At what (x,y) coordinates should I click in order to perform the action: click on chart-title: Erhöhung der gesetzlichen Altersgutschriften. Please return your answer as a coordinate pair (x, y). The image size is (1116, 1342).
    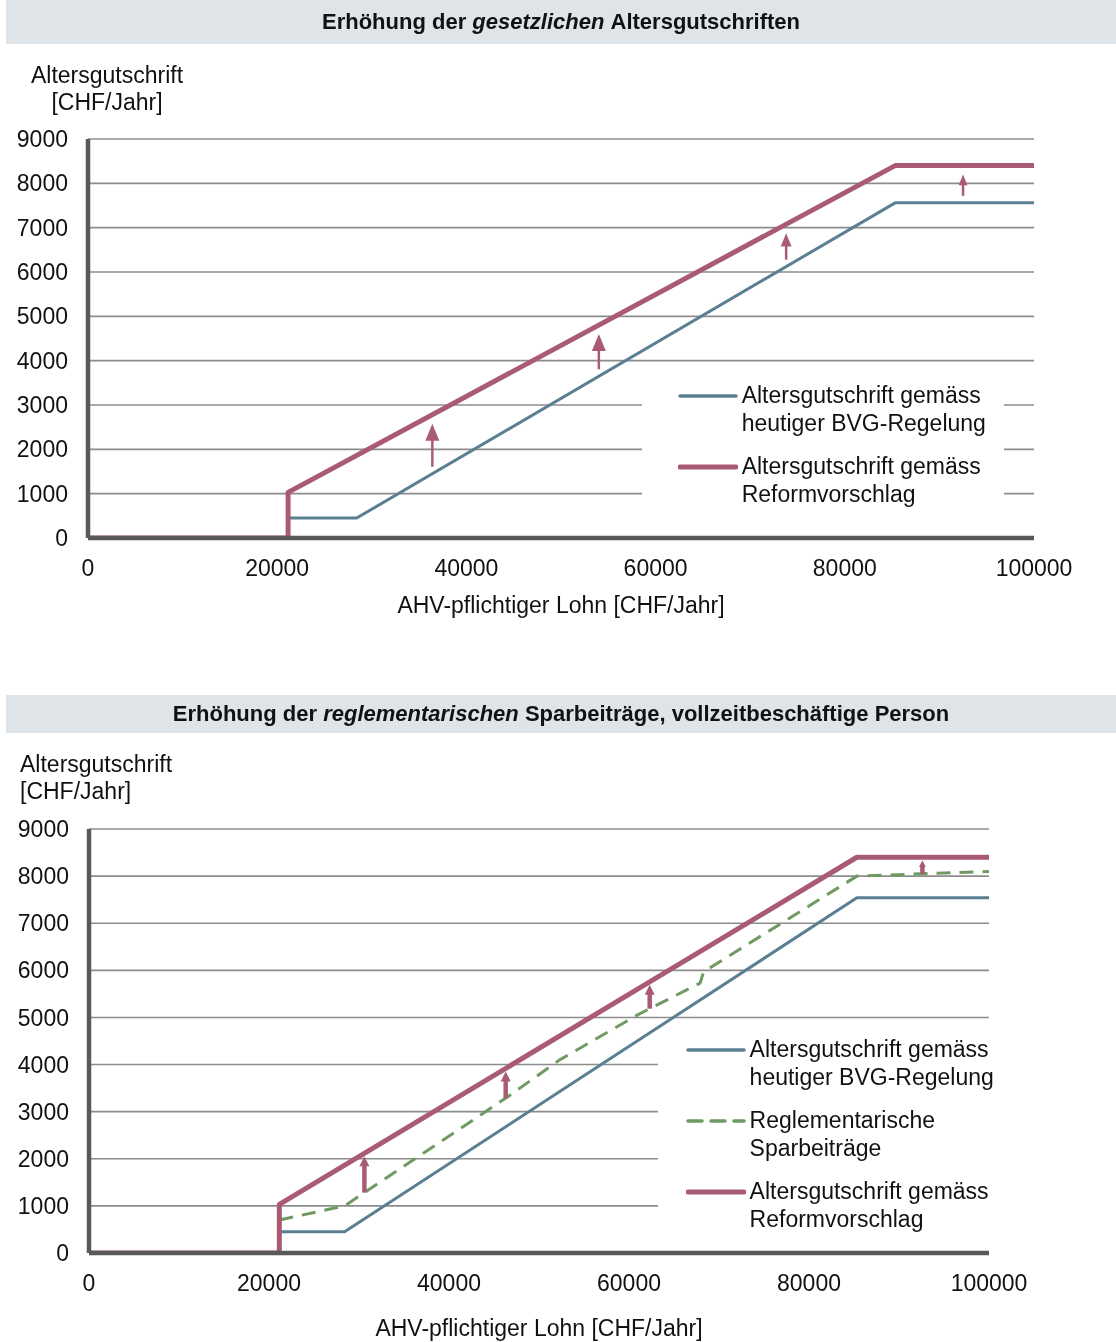
    Looking at the image, I should click on (561, 21).